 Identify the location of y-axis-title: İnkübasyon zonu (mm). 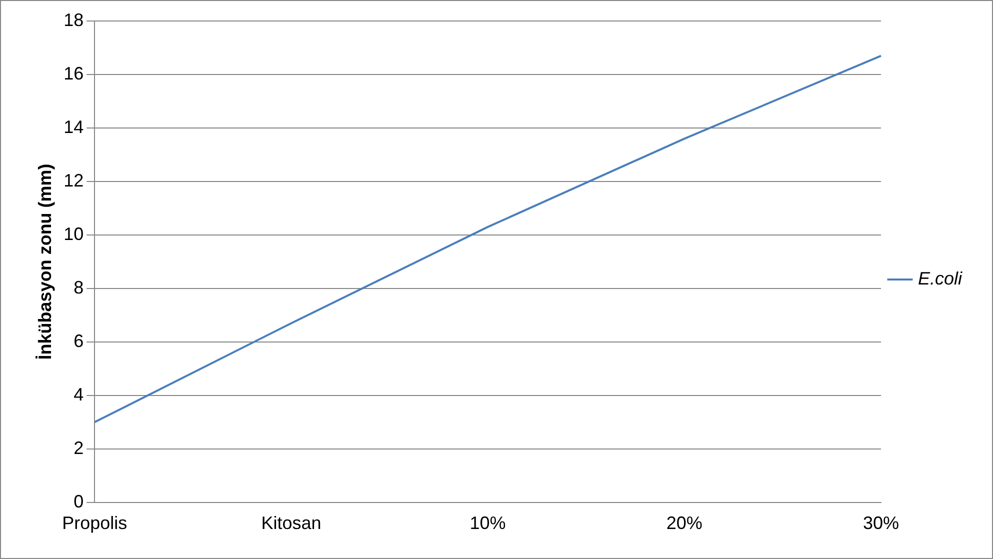
(44, 262).